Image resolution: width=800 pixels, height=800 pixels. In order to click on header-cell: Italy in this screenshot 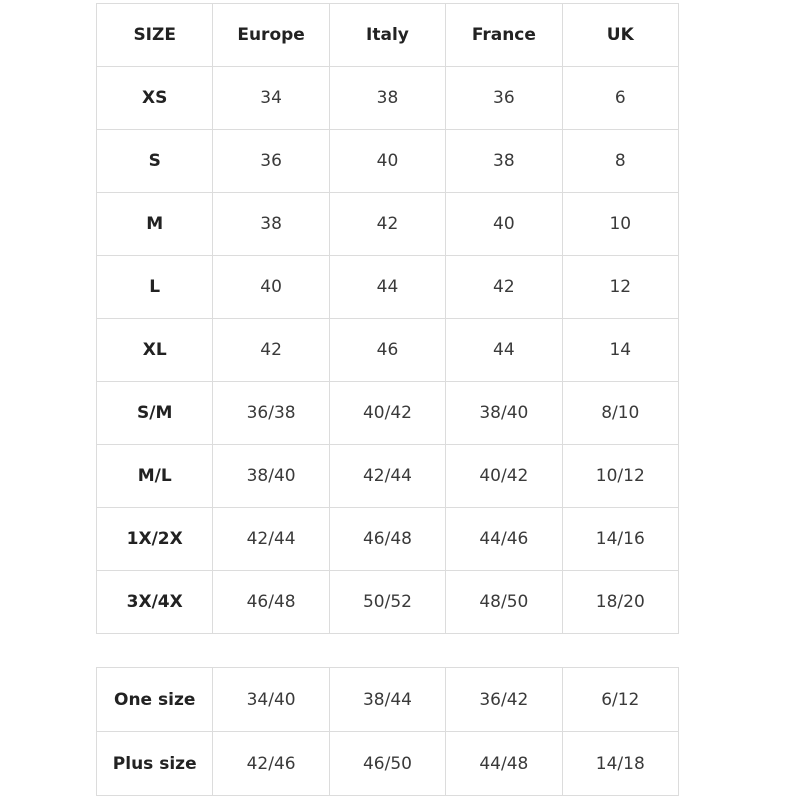, I will do `click(387, 35)`.